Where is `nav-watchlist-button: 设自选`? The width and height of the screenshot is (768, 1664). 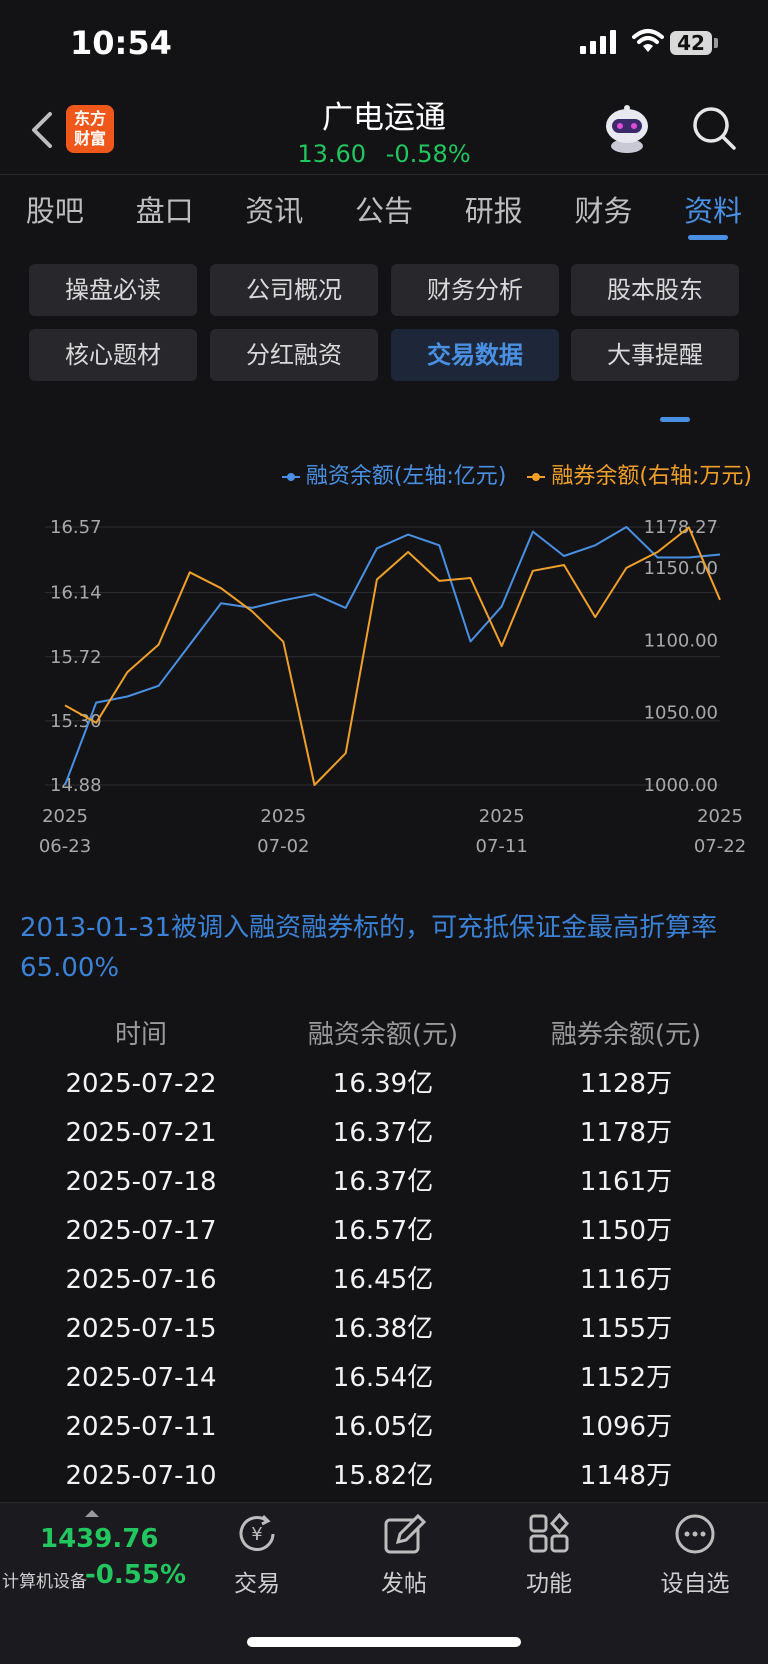 nav-watchlist-button: 设自选 is located at coordinates (695, 1555).